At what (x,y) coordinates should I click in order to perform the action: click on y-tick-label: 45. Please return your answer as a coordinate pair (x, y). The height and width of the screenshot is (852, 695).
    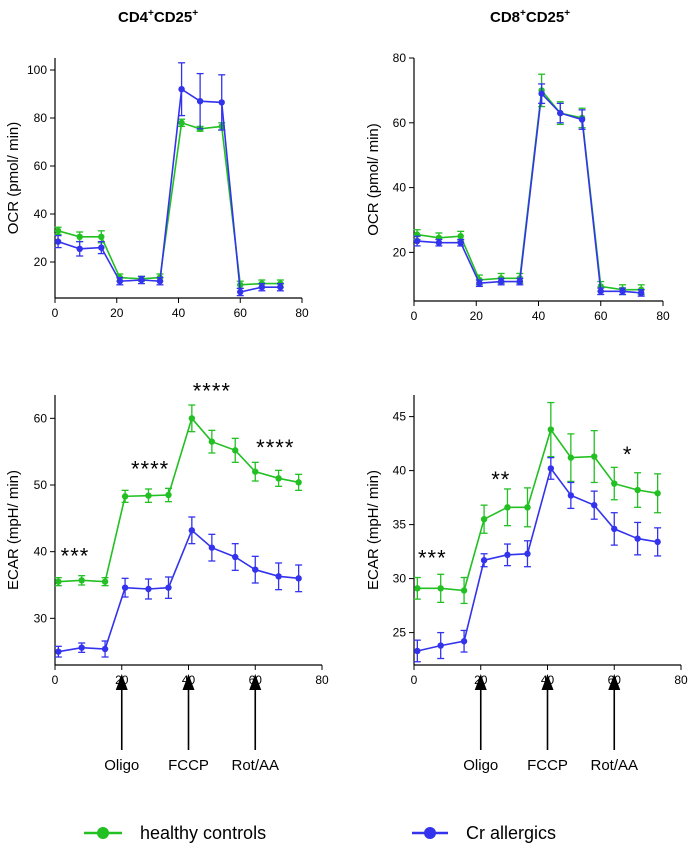
    Looking at the image, I should click on (400, 417).